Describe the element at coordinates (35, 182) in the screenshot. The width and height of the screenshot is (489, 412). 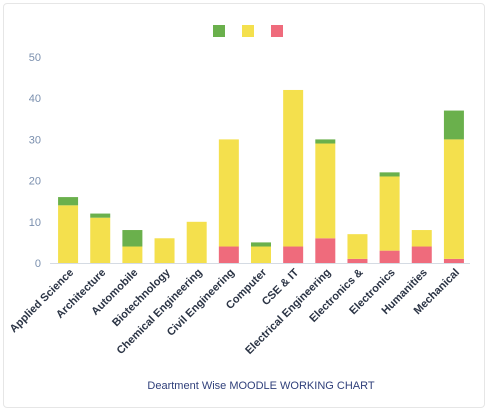
I see `y-tick-label: 20` at that location.